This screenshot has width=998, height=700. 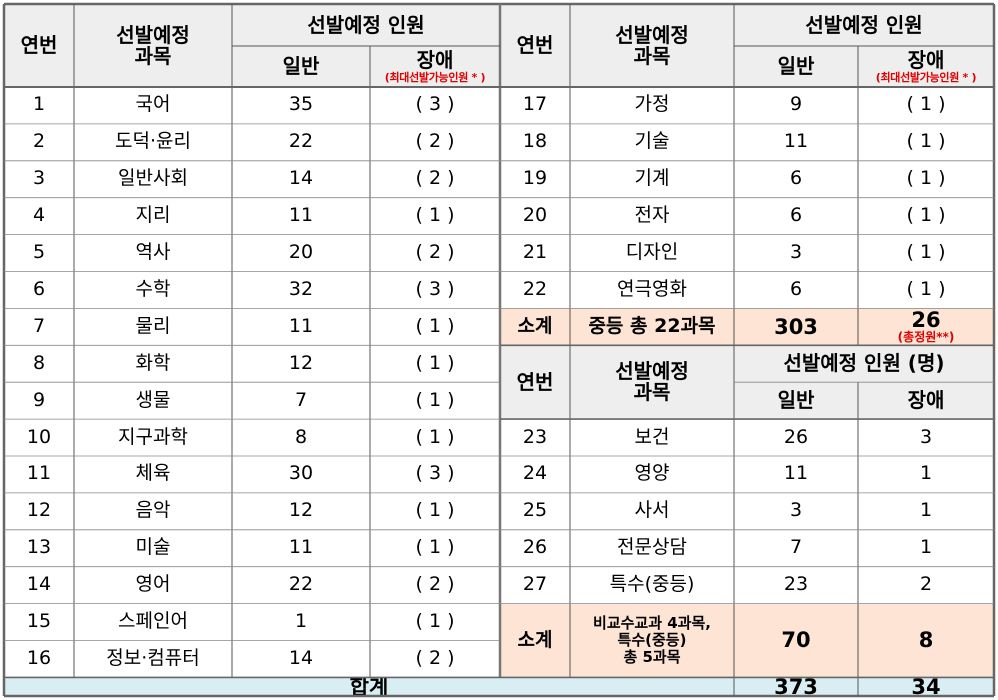 What do you see at coordinates (652, 510) in the screenshot?
I see `row-subject-text: 사서` at bounding box center [652, 510].